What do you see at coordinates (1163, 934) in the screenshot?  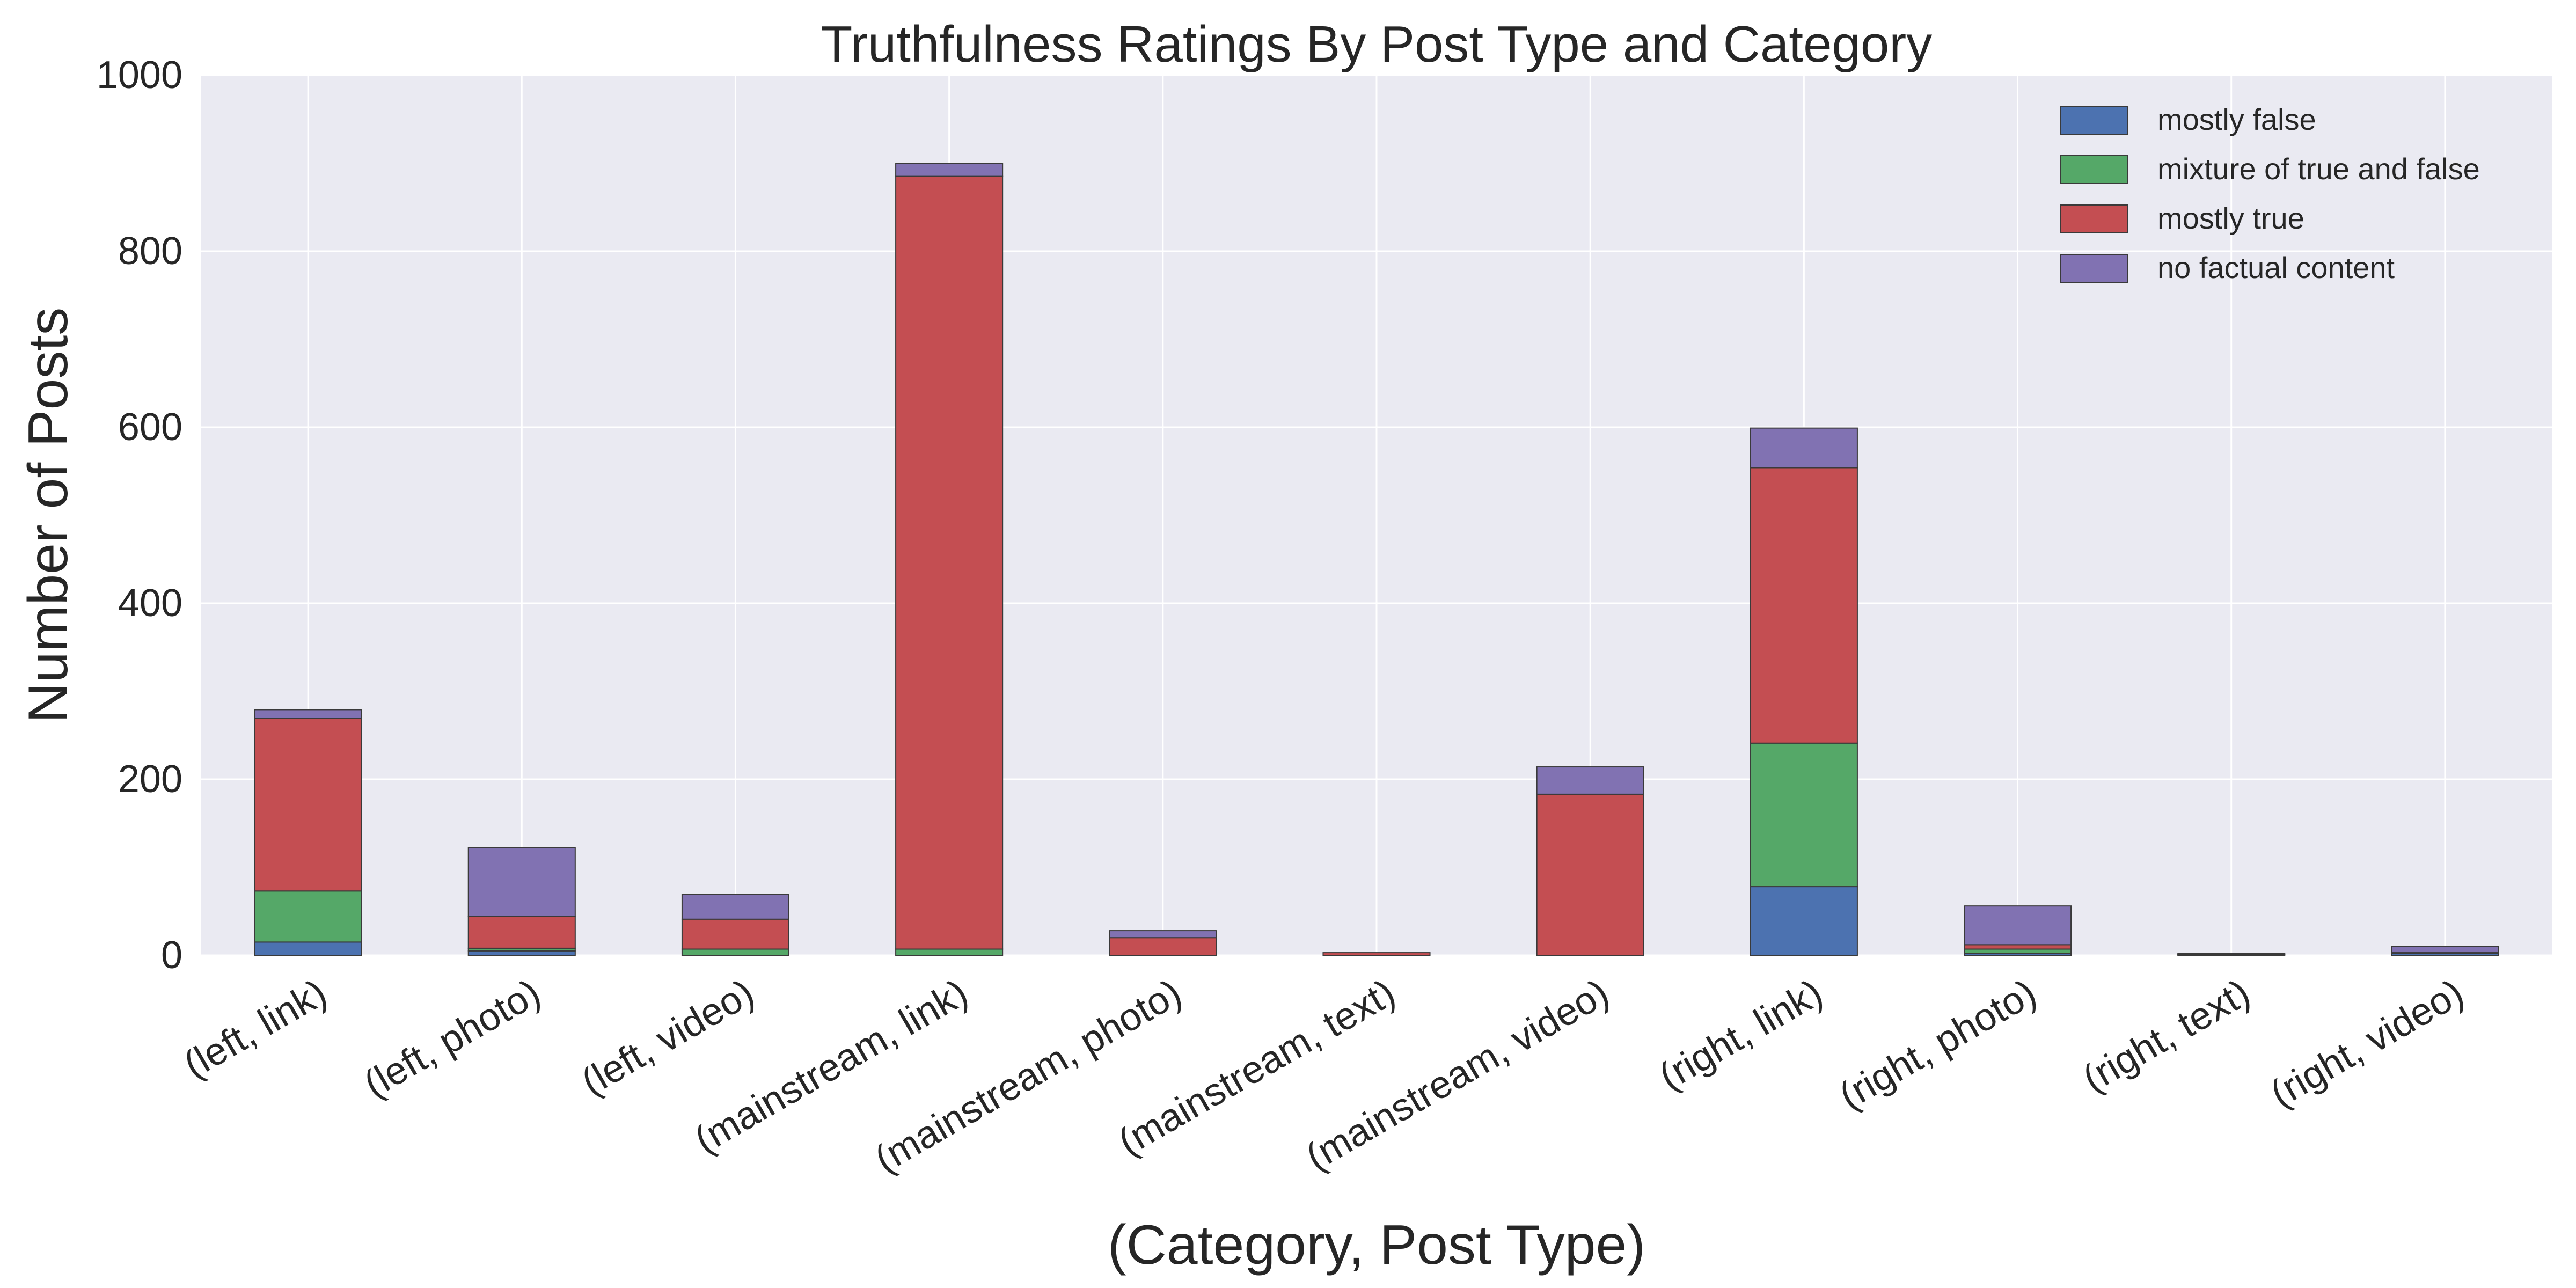 I see `bar-no-factual-content-mainstream-photo` at bounding box center [1163, 934].